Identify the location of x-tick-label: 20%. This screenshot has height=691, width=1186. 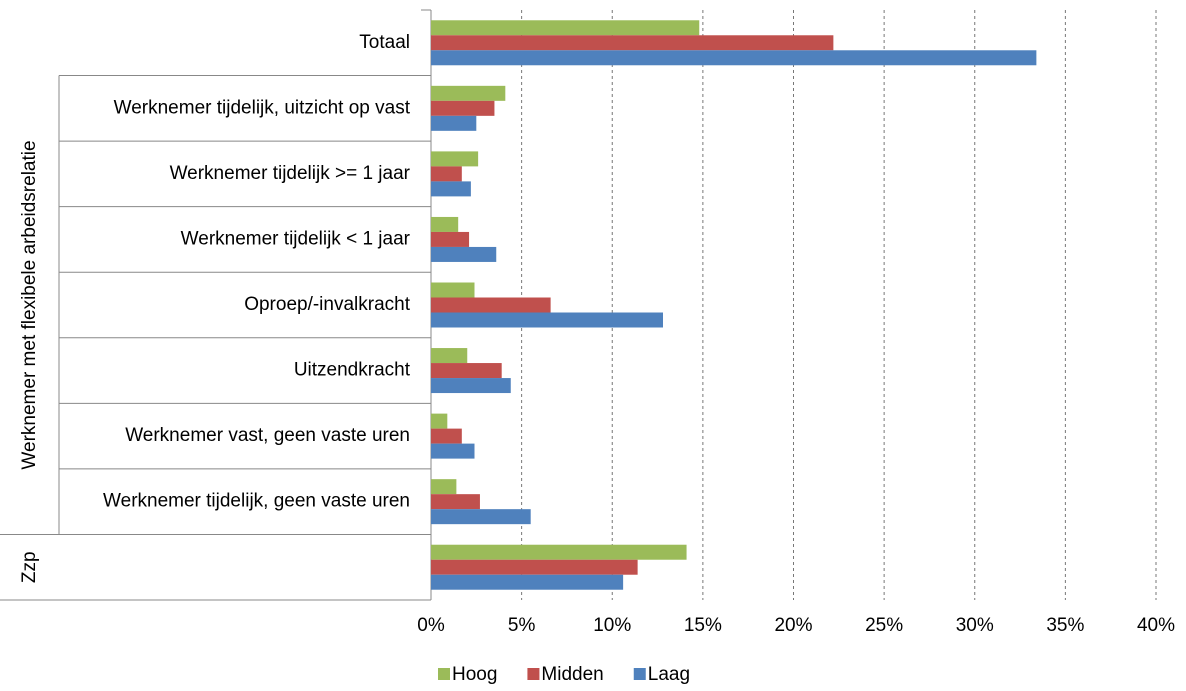
(793, 625).